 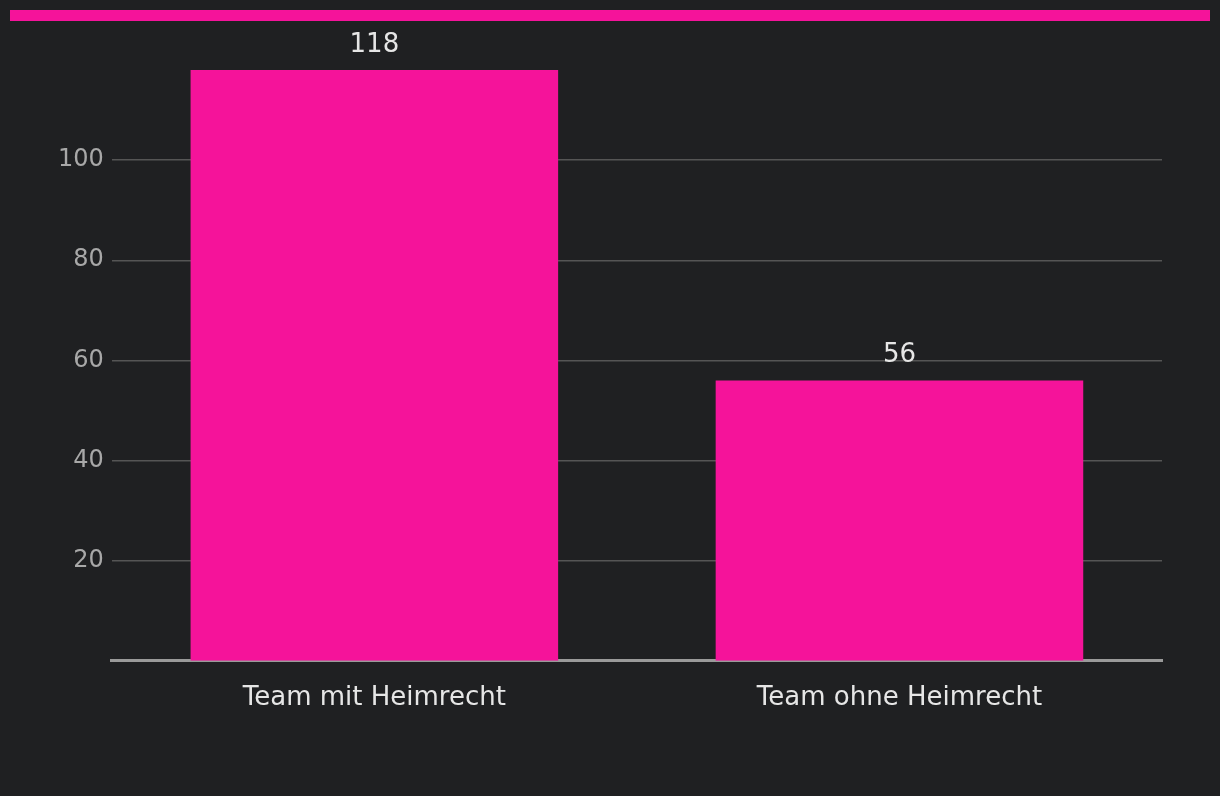 What do you see at coordinates (88, 258) in the screenshot?
I see `y-tick-label: 80` at bounding box center [88, 258].